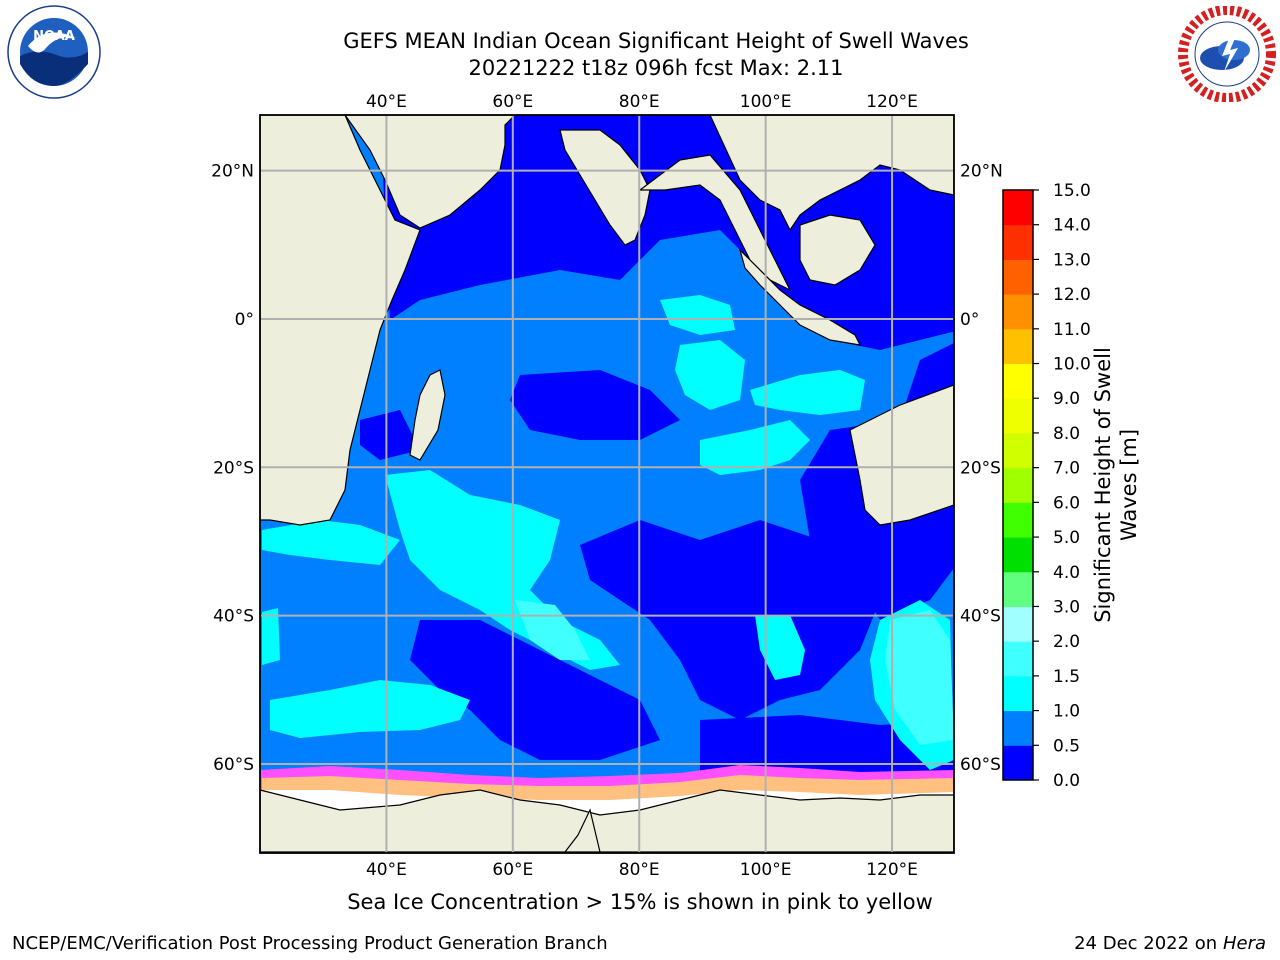 Image resolution: width=1280 pixels, height=960 pixels. Describe the element at coordinates (1066, 781) in the screenshot. I see `colorbar-tick-label: 0.0` at that location.